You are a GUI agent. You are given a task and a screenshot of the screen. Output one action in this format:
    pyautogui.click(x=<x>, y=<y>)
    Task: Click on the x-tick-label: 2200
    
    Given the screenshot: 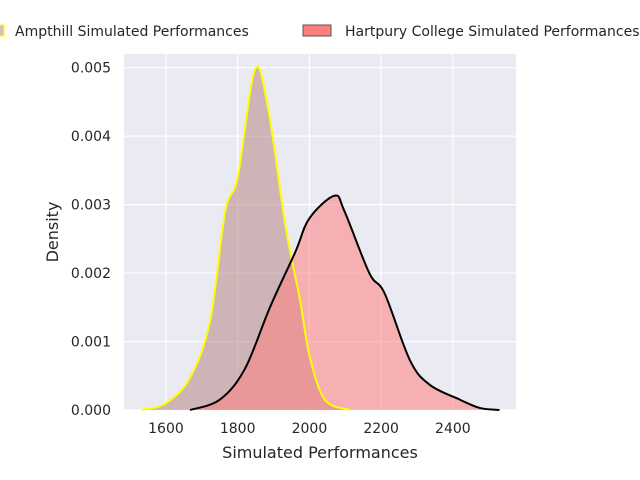 What is the action you would take?
    pyautogui.click(x=381, y=429)
    